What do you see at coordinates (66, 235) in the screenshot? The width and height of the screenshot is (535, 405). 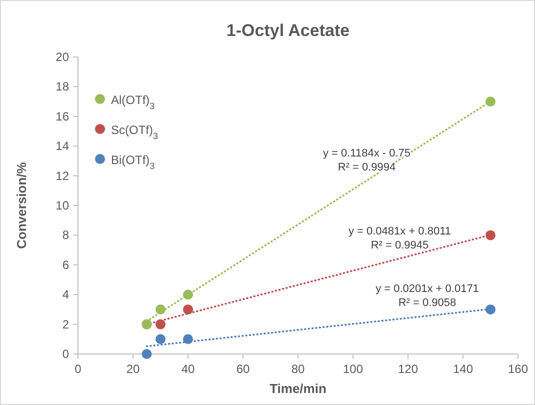 I see `y-tick-label: 8` at bounding box center [66, 235].